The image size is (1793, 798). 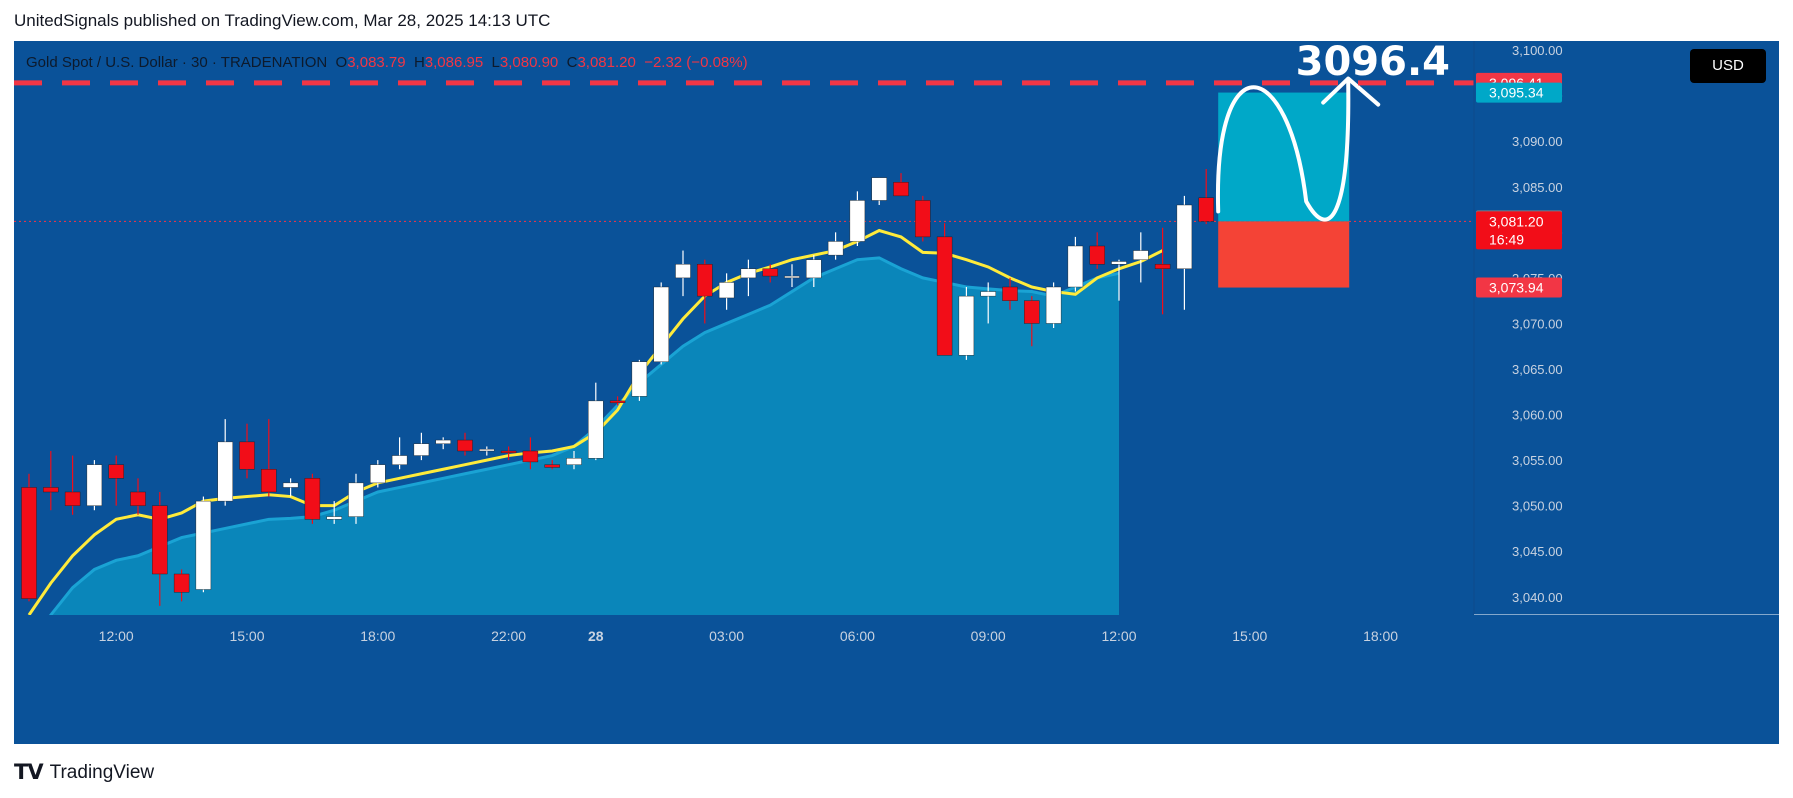 I want to click on tradingview-footer: 𝗧𝗩 TradingView, so click(x=84, y=772).